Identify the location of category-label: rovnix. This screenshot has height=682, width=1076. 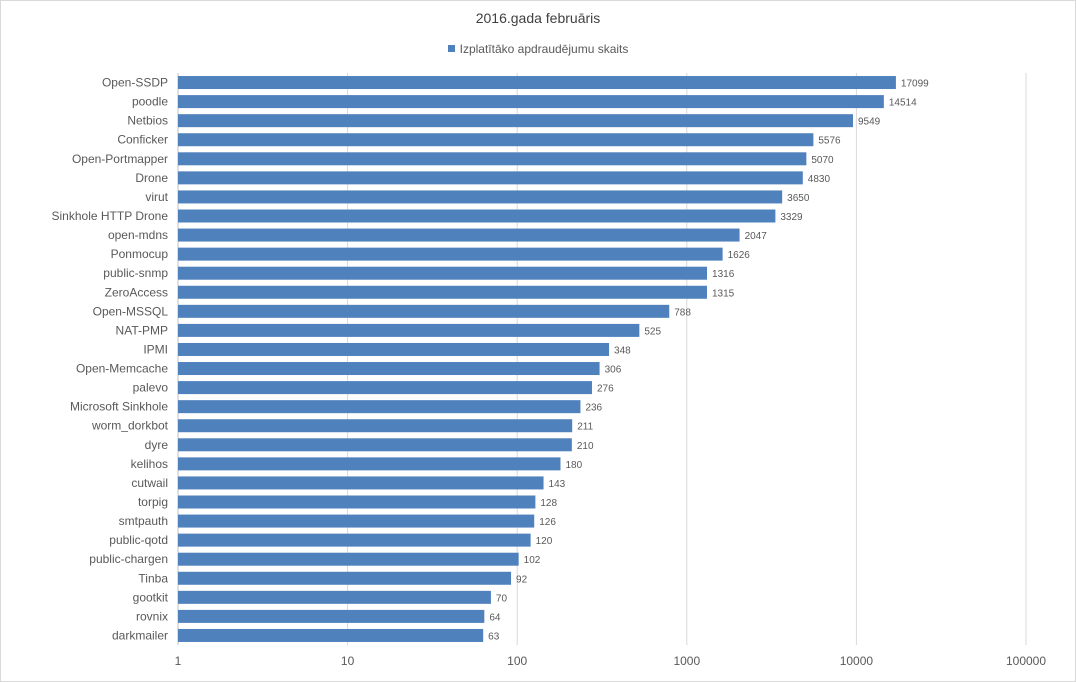
(152, 616).